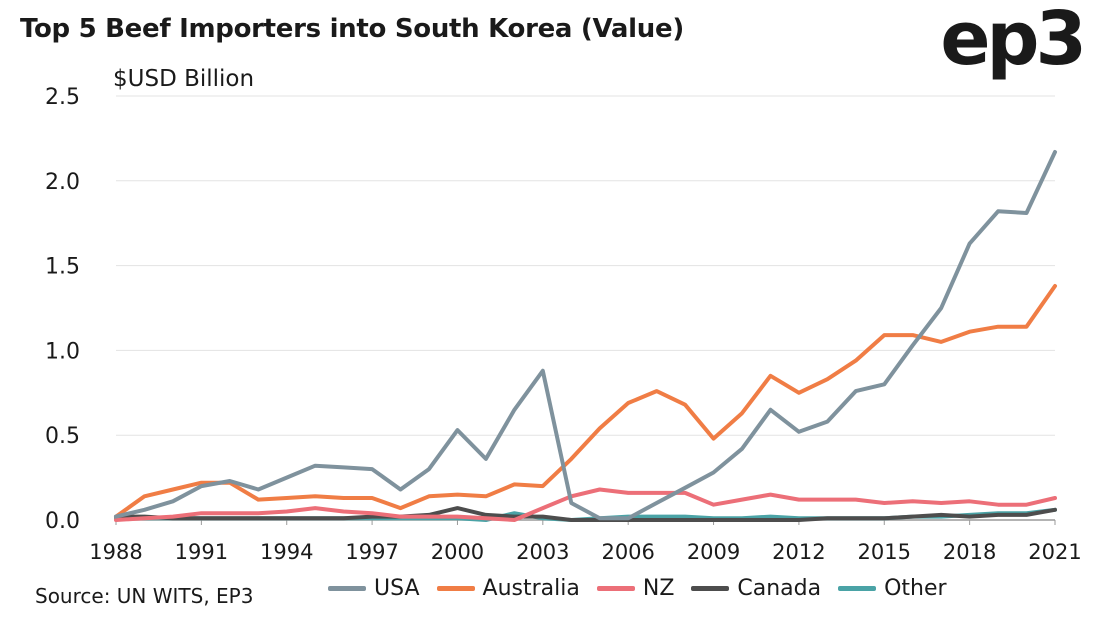 The width and height of the screenshot is (1097, 622). What do you see at coordinates (585, 504) in the screenshot?
I see `series-line-nz` at bounding box center [585, 504].